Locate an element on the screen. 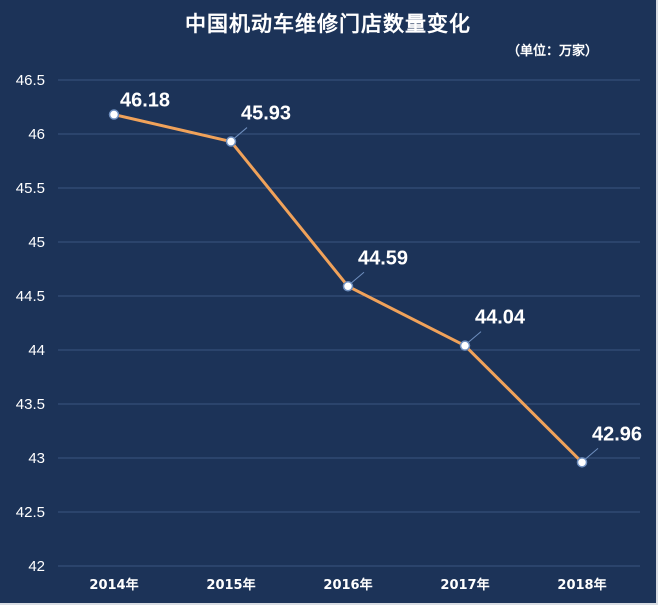 Image resolution: width=660 pixels, height=607 pixels. data-label: 46.18 is located at coordinates (145, 101).